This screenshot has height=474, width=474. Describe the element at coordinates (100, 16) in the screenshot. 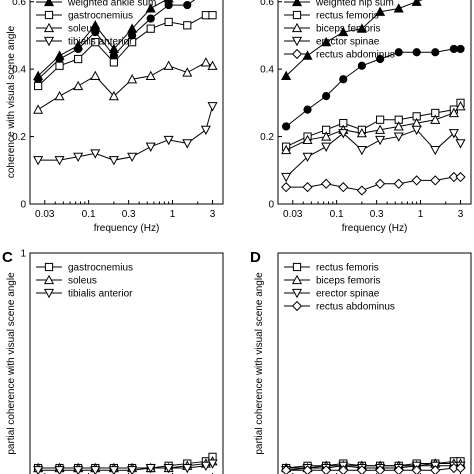

I see `panel-a-legend-label: gastrocnemius` at that location.